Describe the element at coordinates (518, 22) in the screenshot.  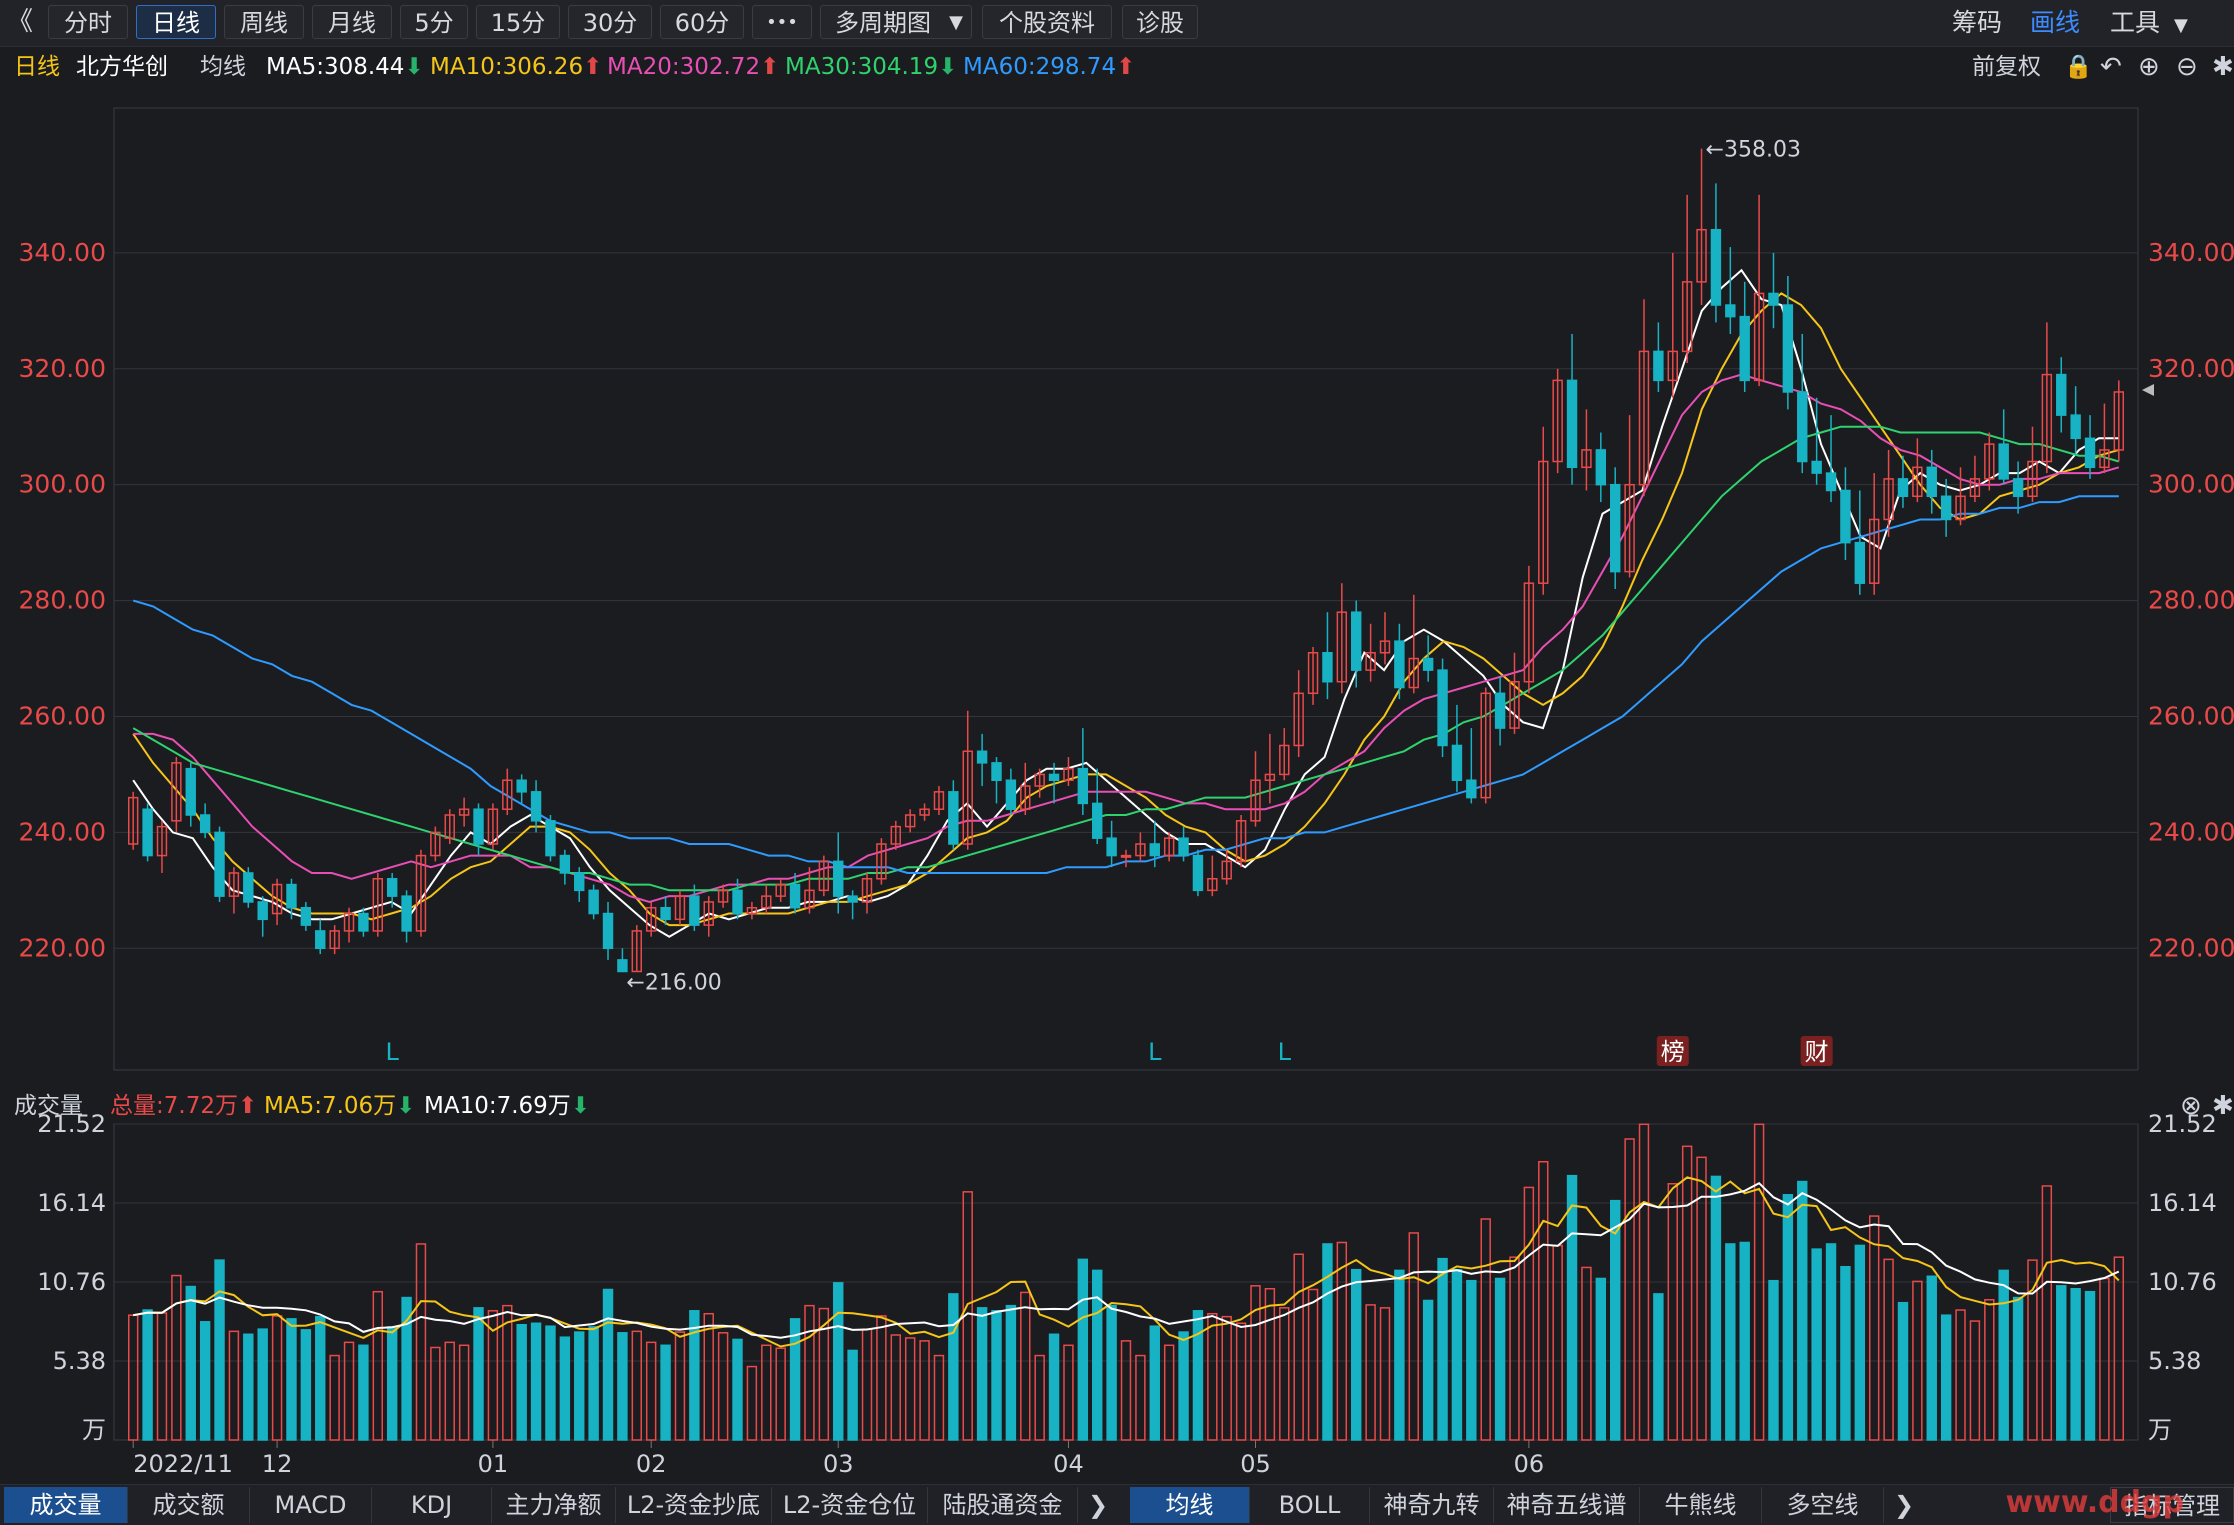
I see `period-tab-15min: 15分` at that location.